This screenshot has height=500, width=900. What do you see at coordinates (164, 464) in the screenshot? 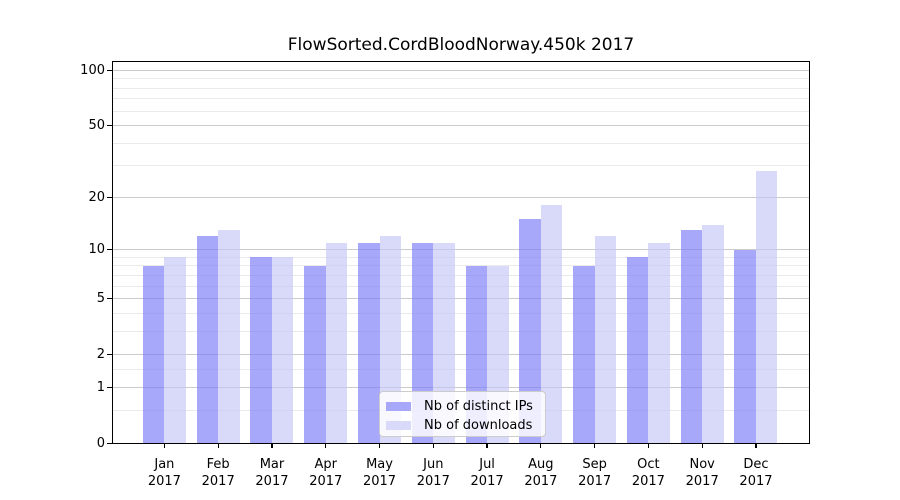
I see `x-tick-month: Jan` at bounding box center [164, 464].